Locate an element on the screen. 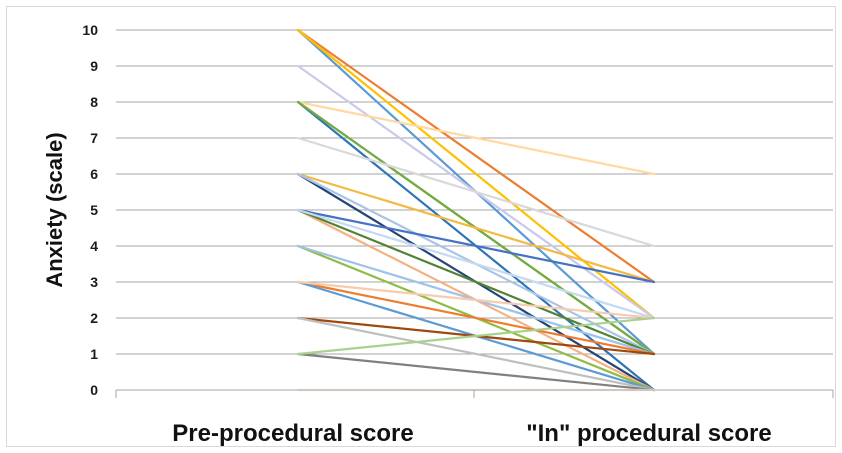 The width and height of the screenshot is (842, 453). category-label: Pre-procedural score is located at coordinates (292, 433).